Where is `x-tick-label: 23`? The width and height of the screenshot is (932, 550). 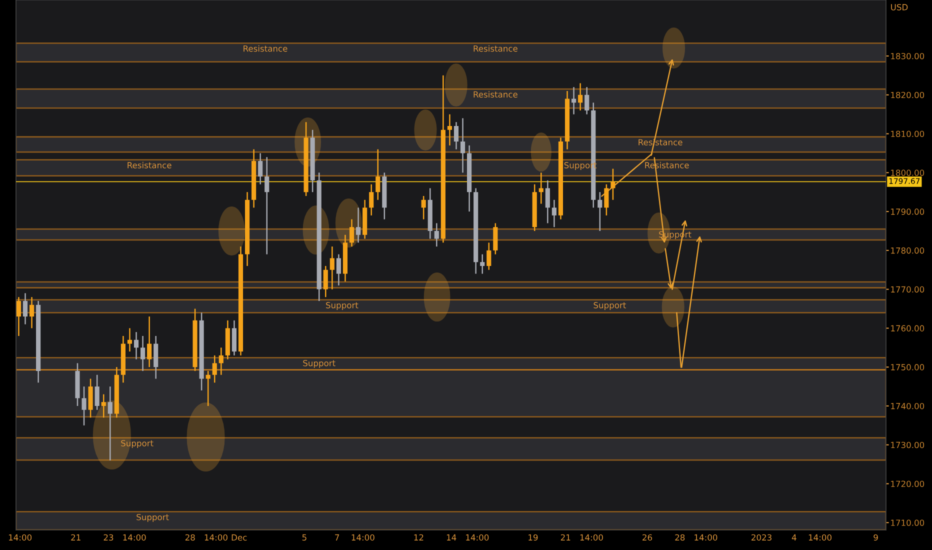
x-tick-label: 23 is located at coordinates (109, 537).